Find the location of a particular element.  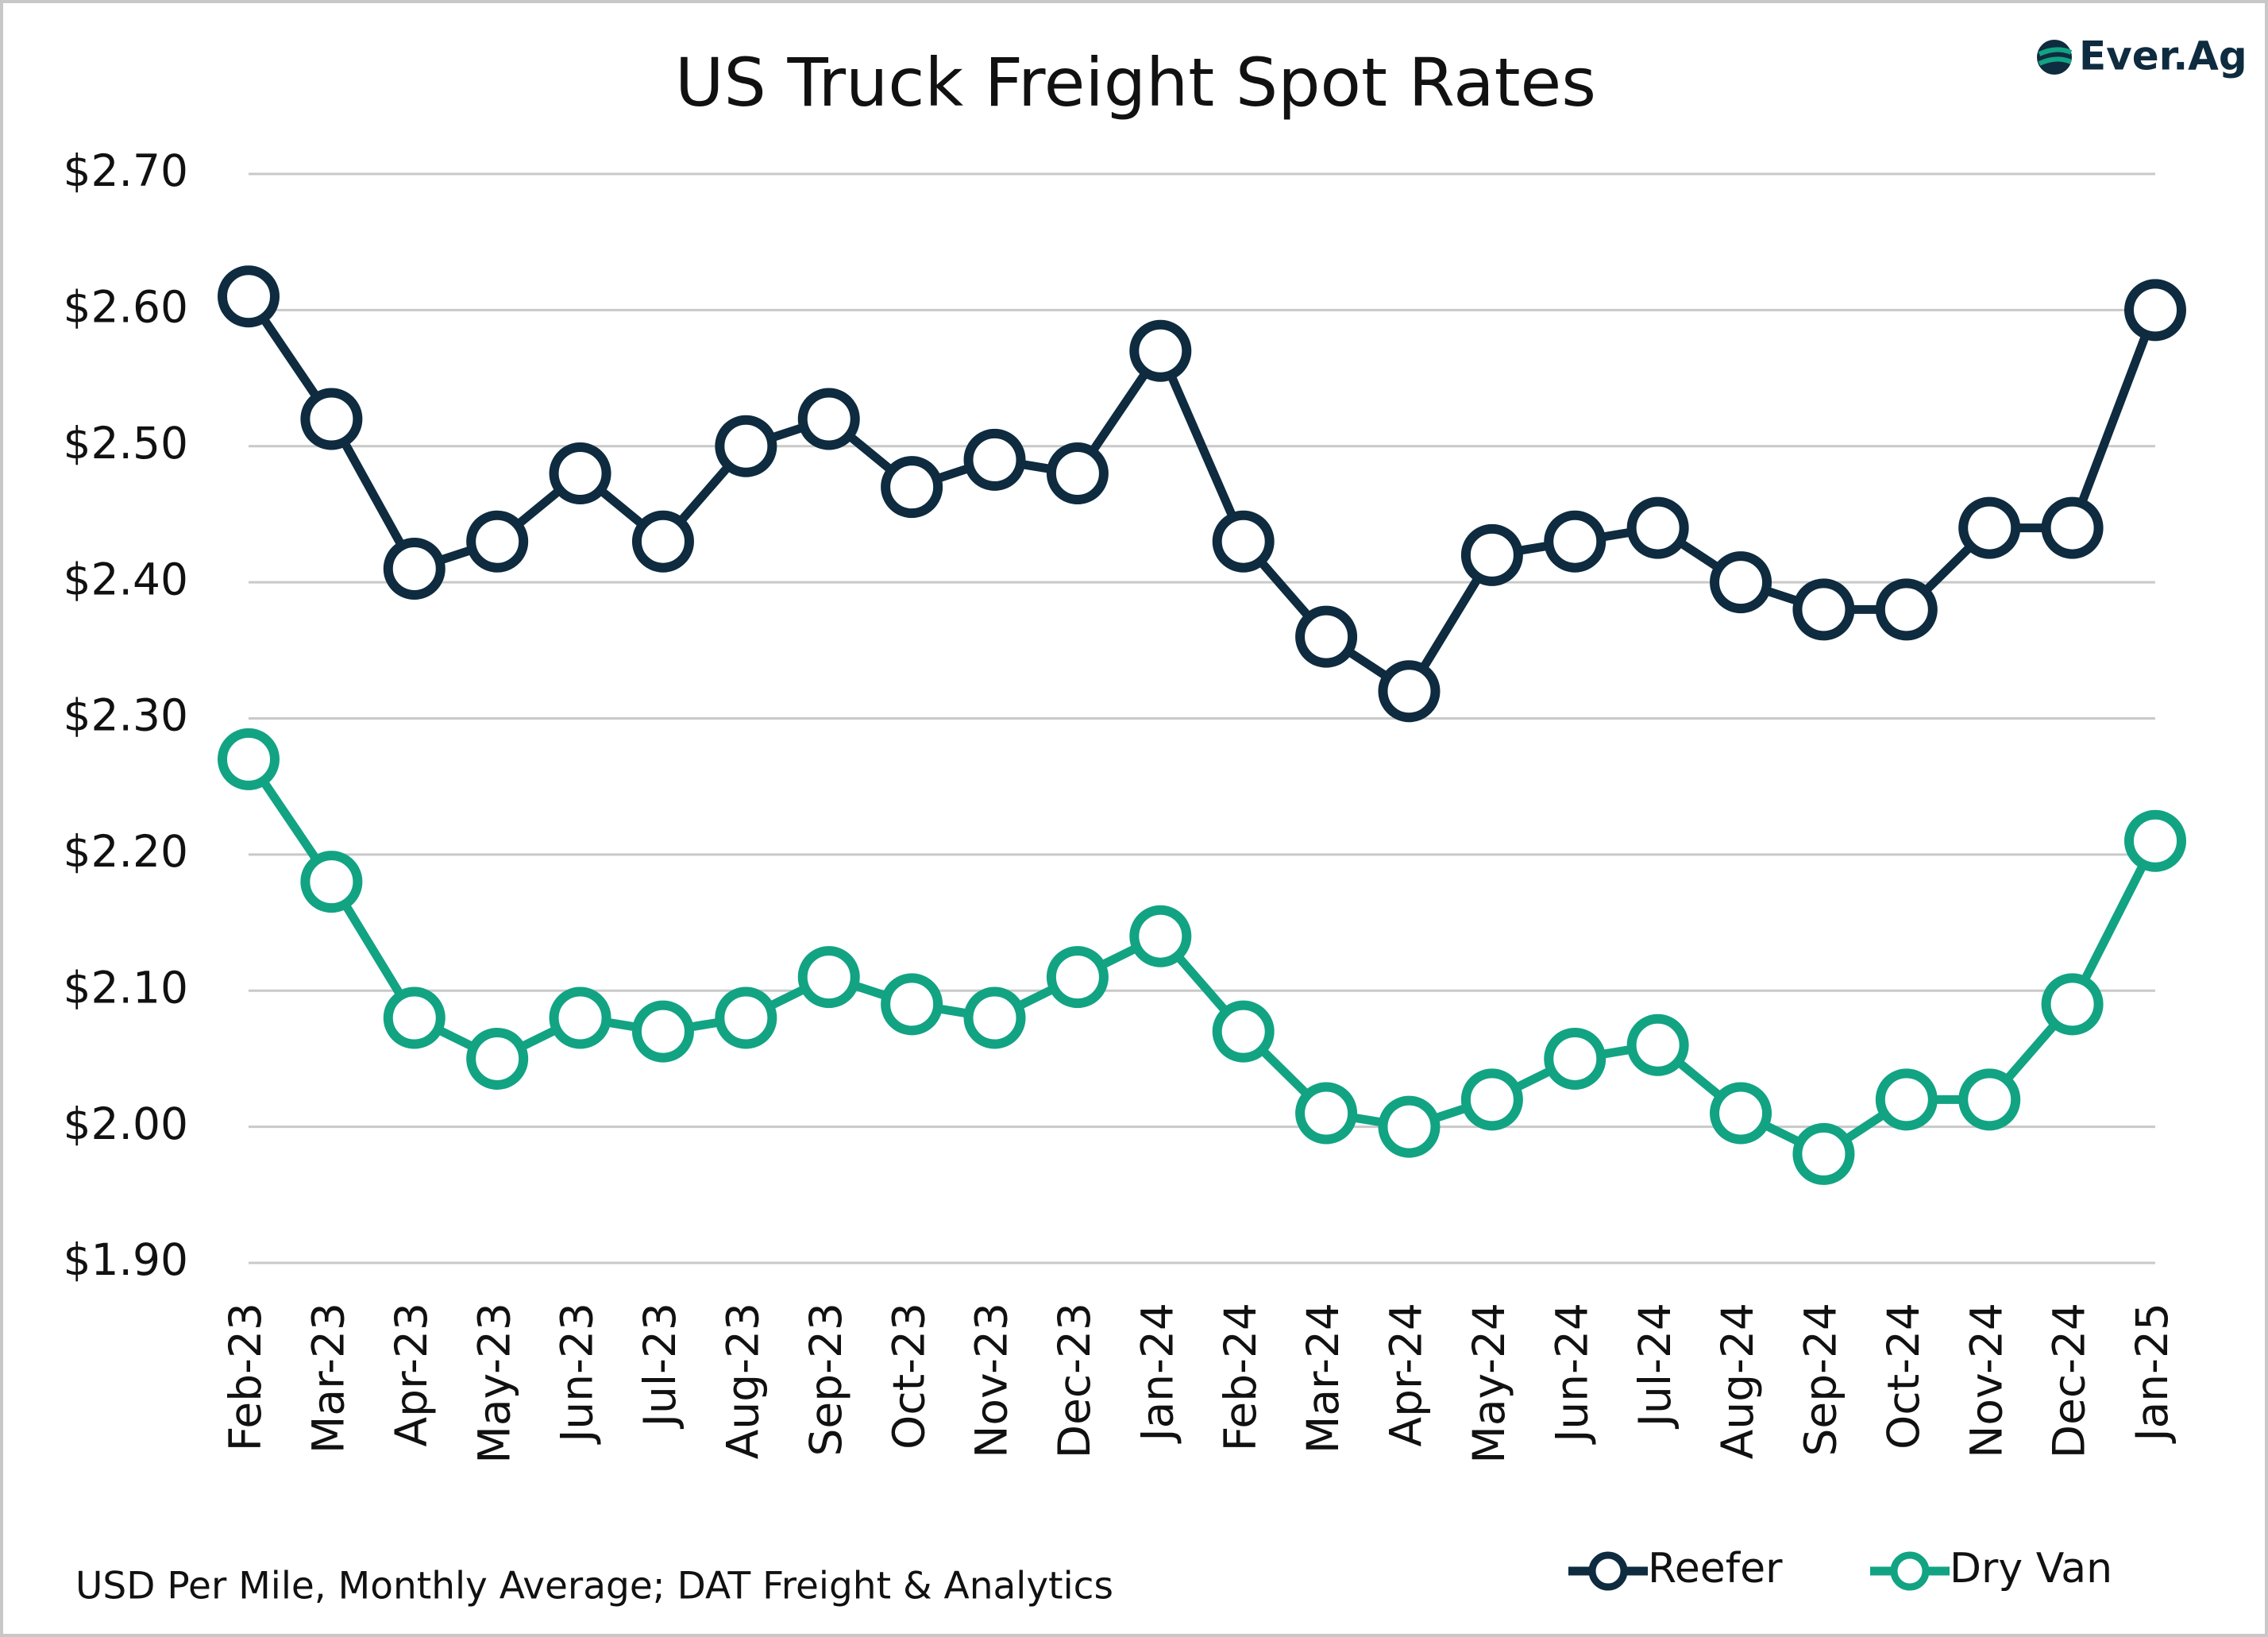

y-tick-label: $2.40 is located at coordinates (126, 579).